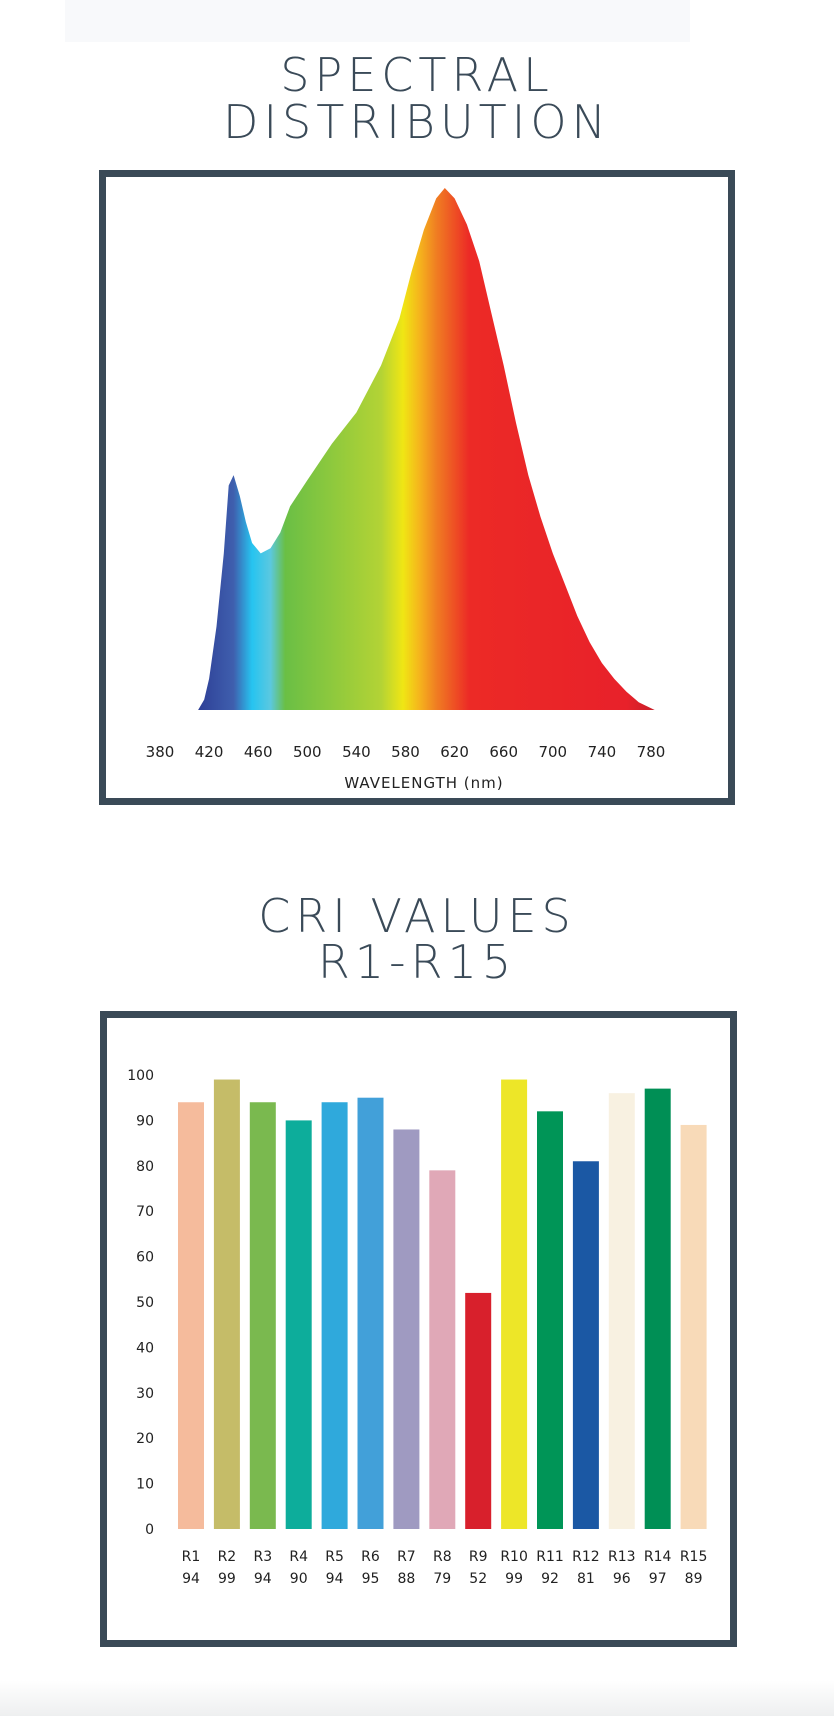 This screenshot has width=834, height=1716. Describe the element at coordinates (406, 1557) in the screenshot. I see `cri-category-label: R7` at that location.